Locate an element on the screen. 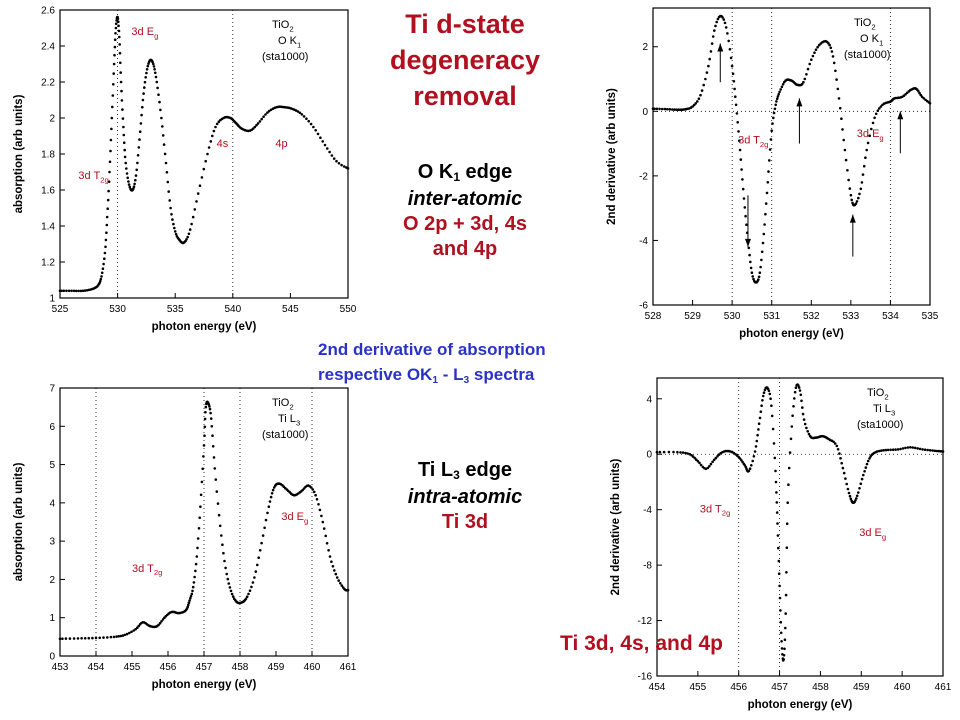 This screenshot has width=960, height=720. main-title: Ti d-state degeneracy removal is located at coordinates (465, 60).